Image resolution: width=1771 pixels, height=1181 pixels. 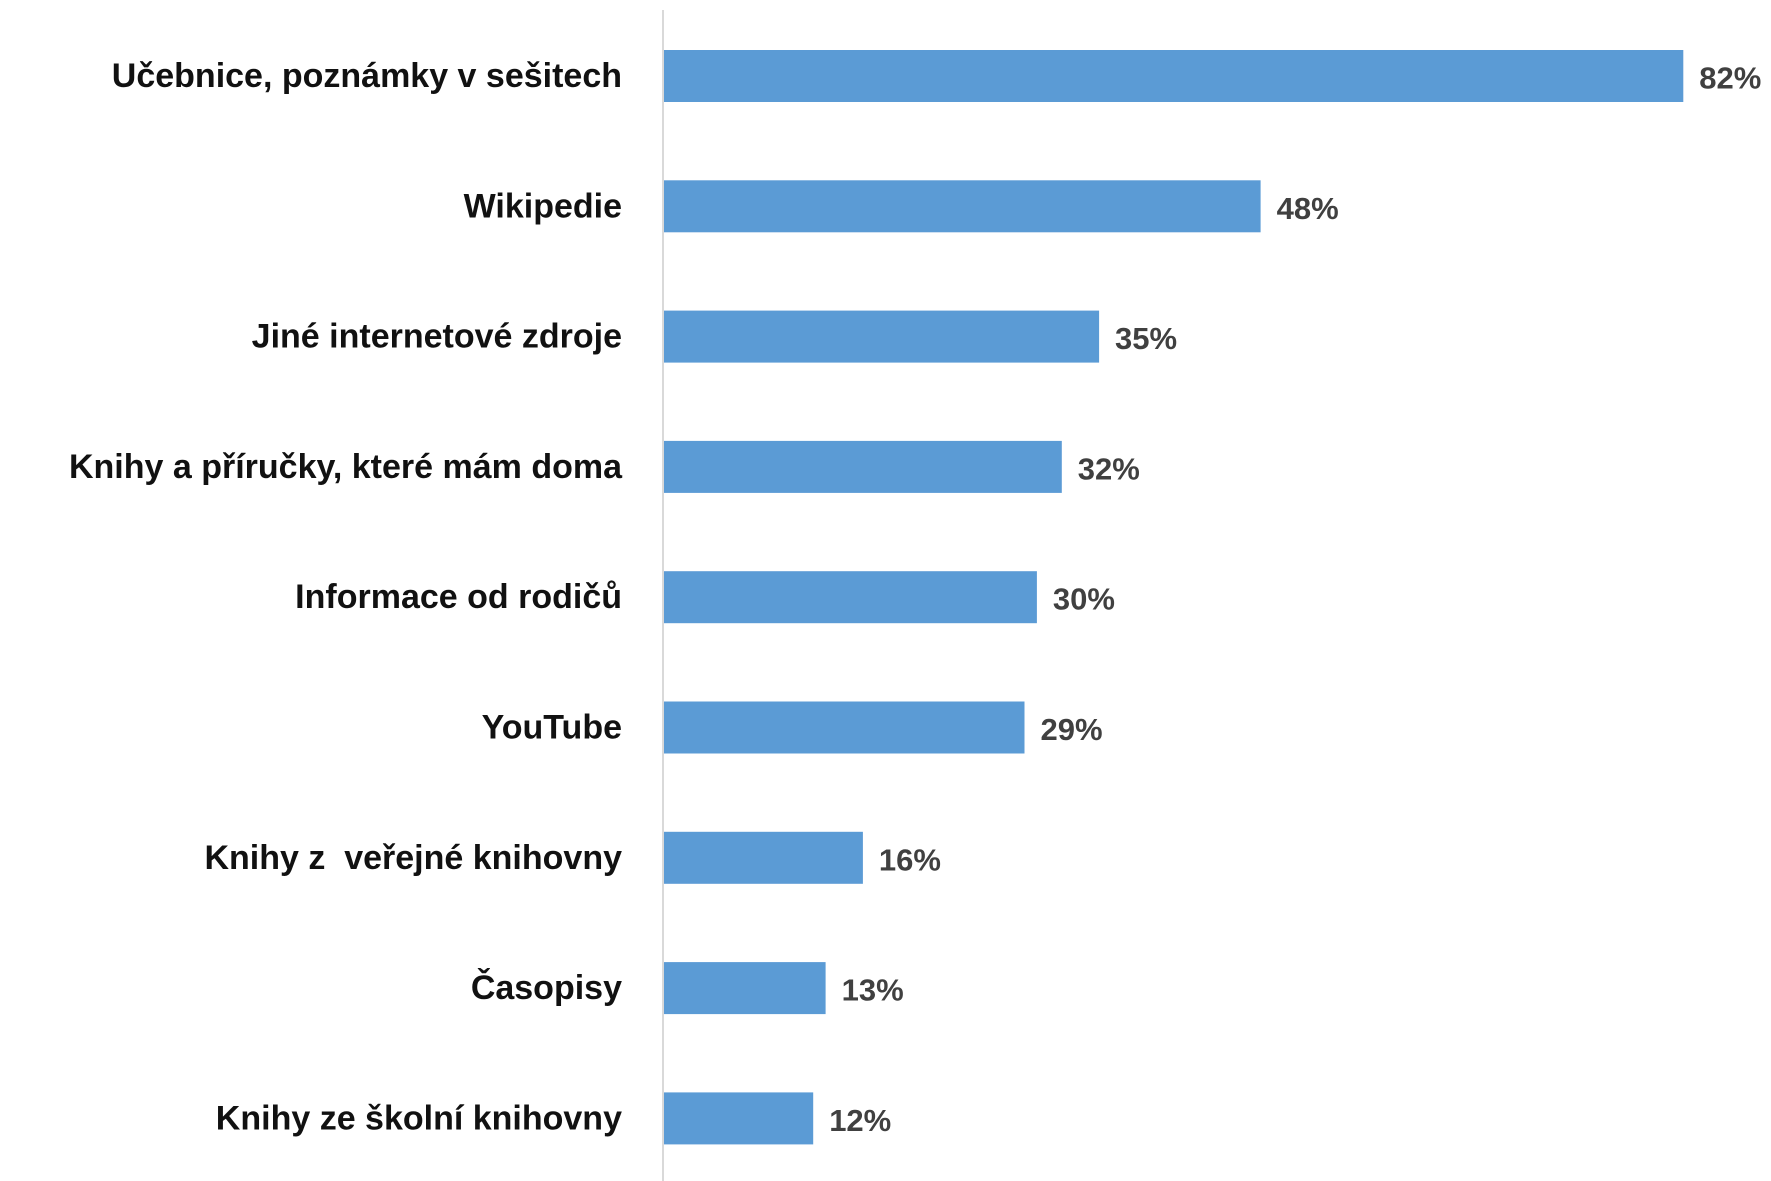 I want to click on category-label-3: Knihy a příručky, které mám doma, so click(x=346, y=467).